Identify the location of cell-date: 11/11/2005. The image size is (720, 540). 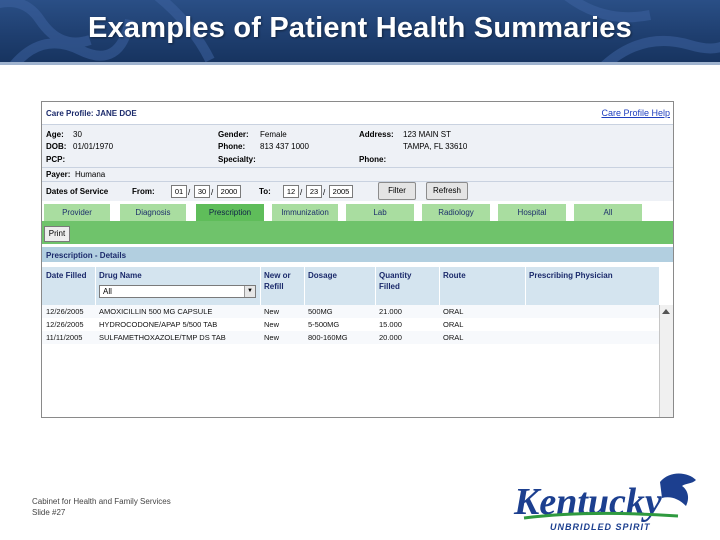
(64, 337).